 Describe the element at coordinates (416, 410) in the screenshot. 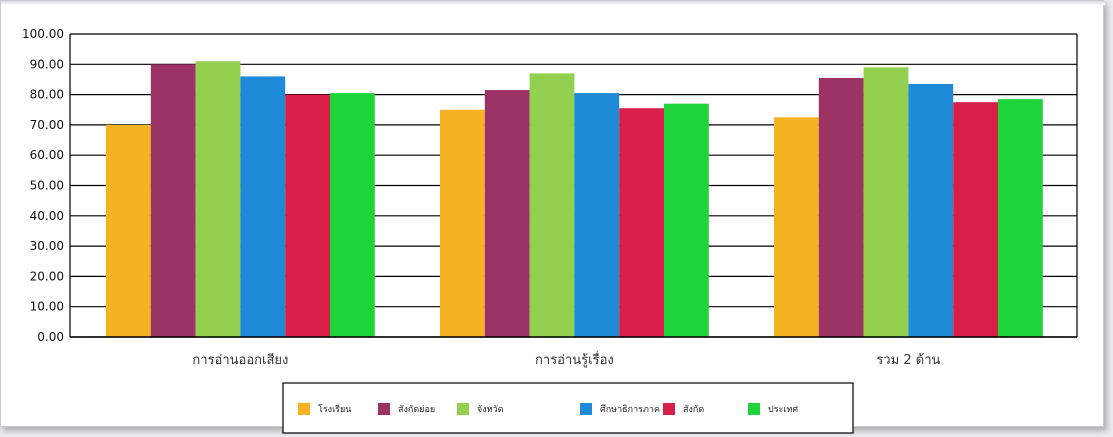

I see `legend-label: สังกัดย่อย` at that location.